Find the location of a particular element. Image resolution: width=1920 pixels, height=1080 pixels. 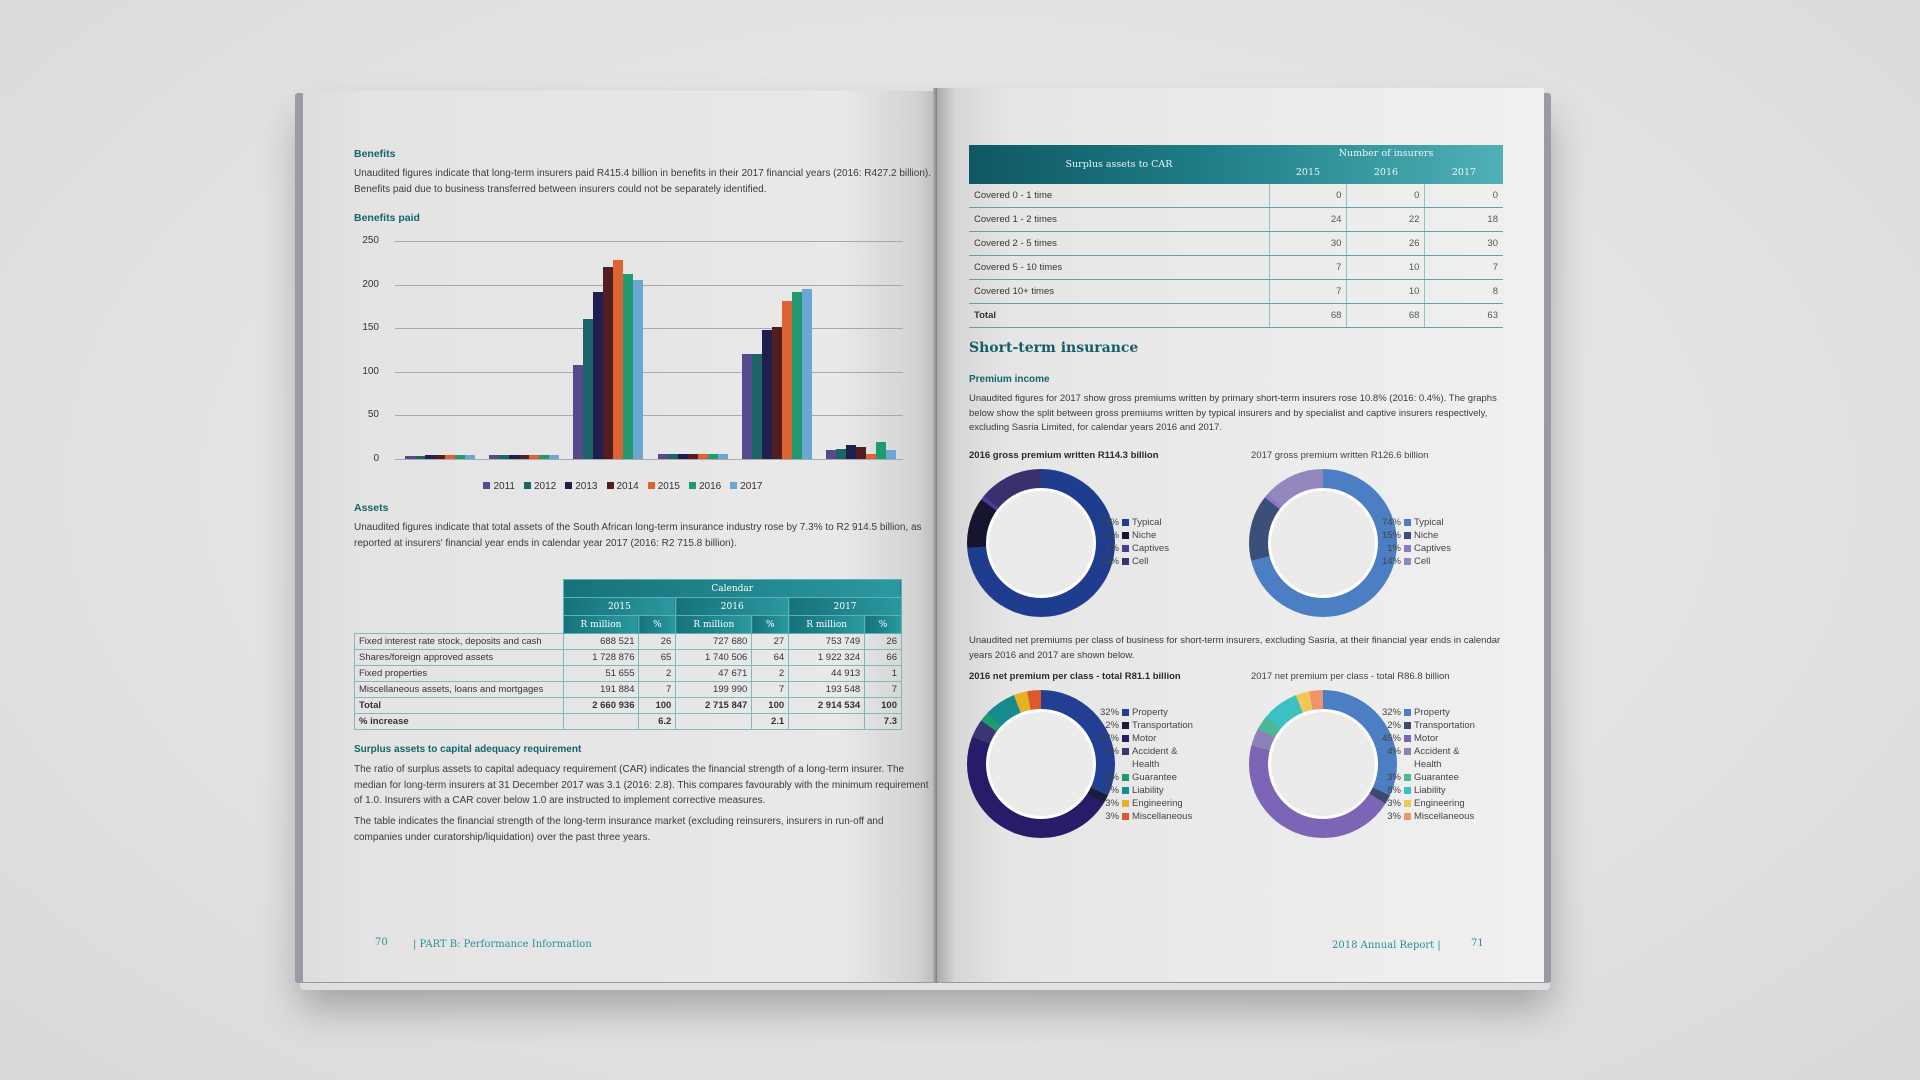

legend-percent: 74% is located at coordinates (1391, 522).